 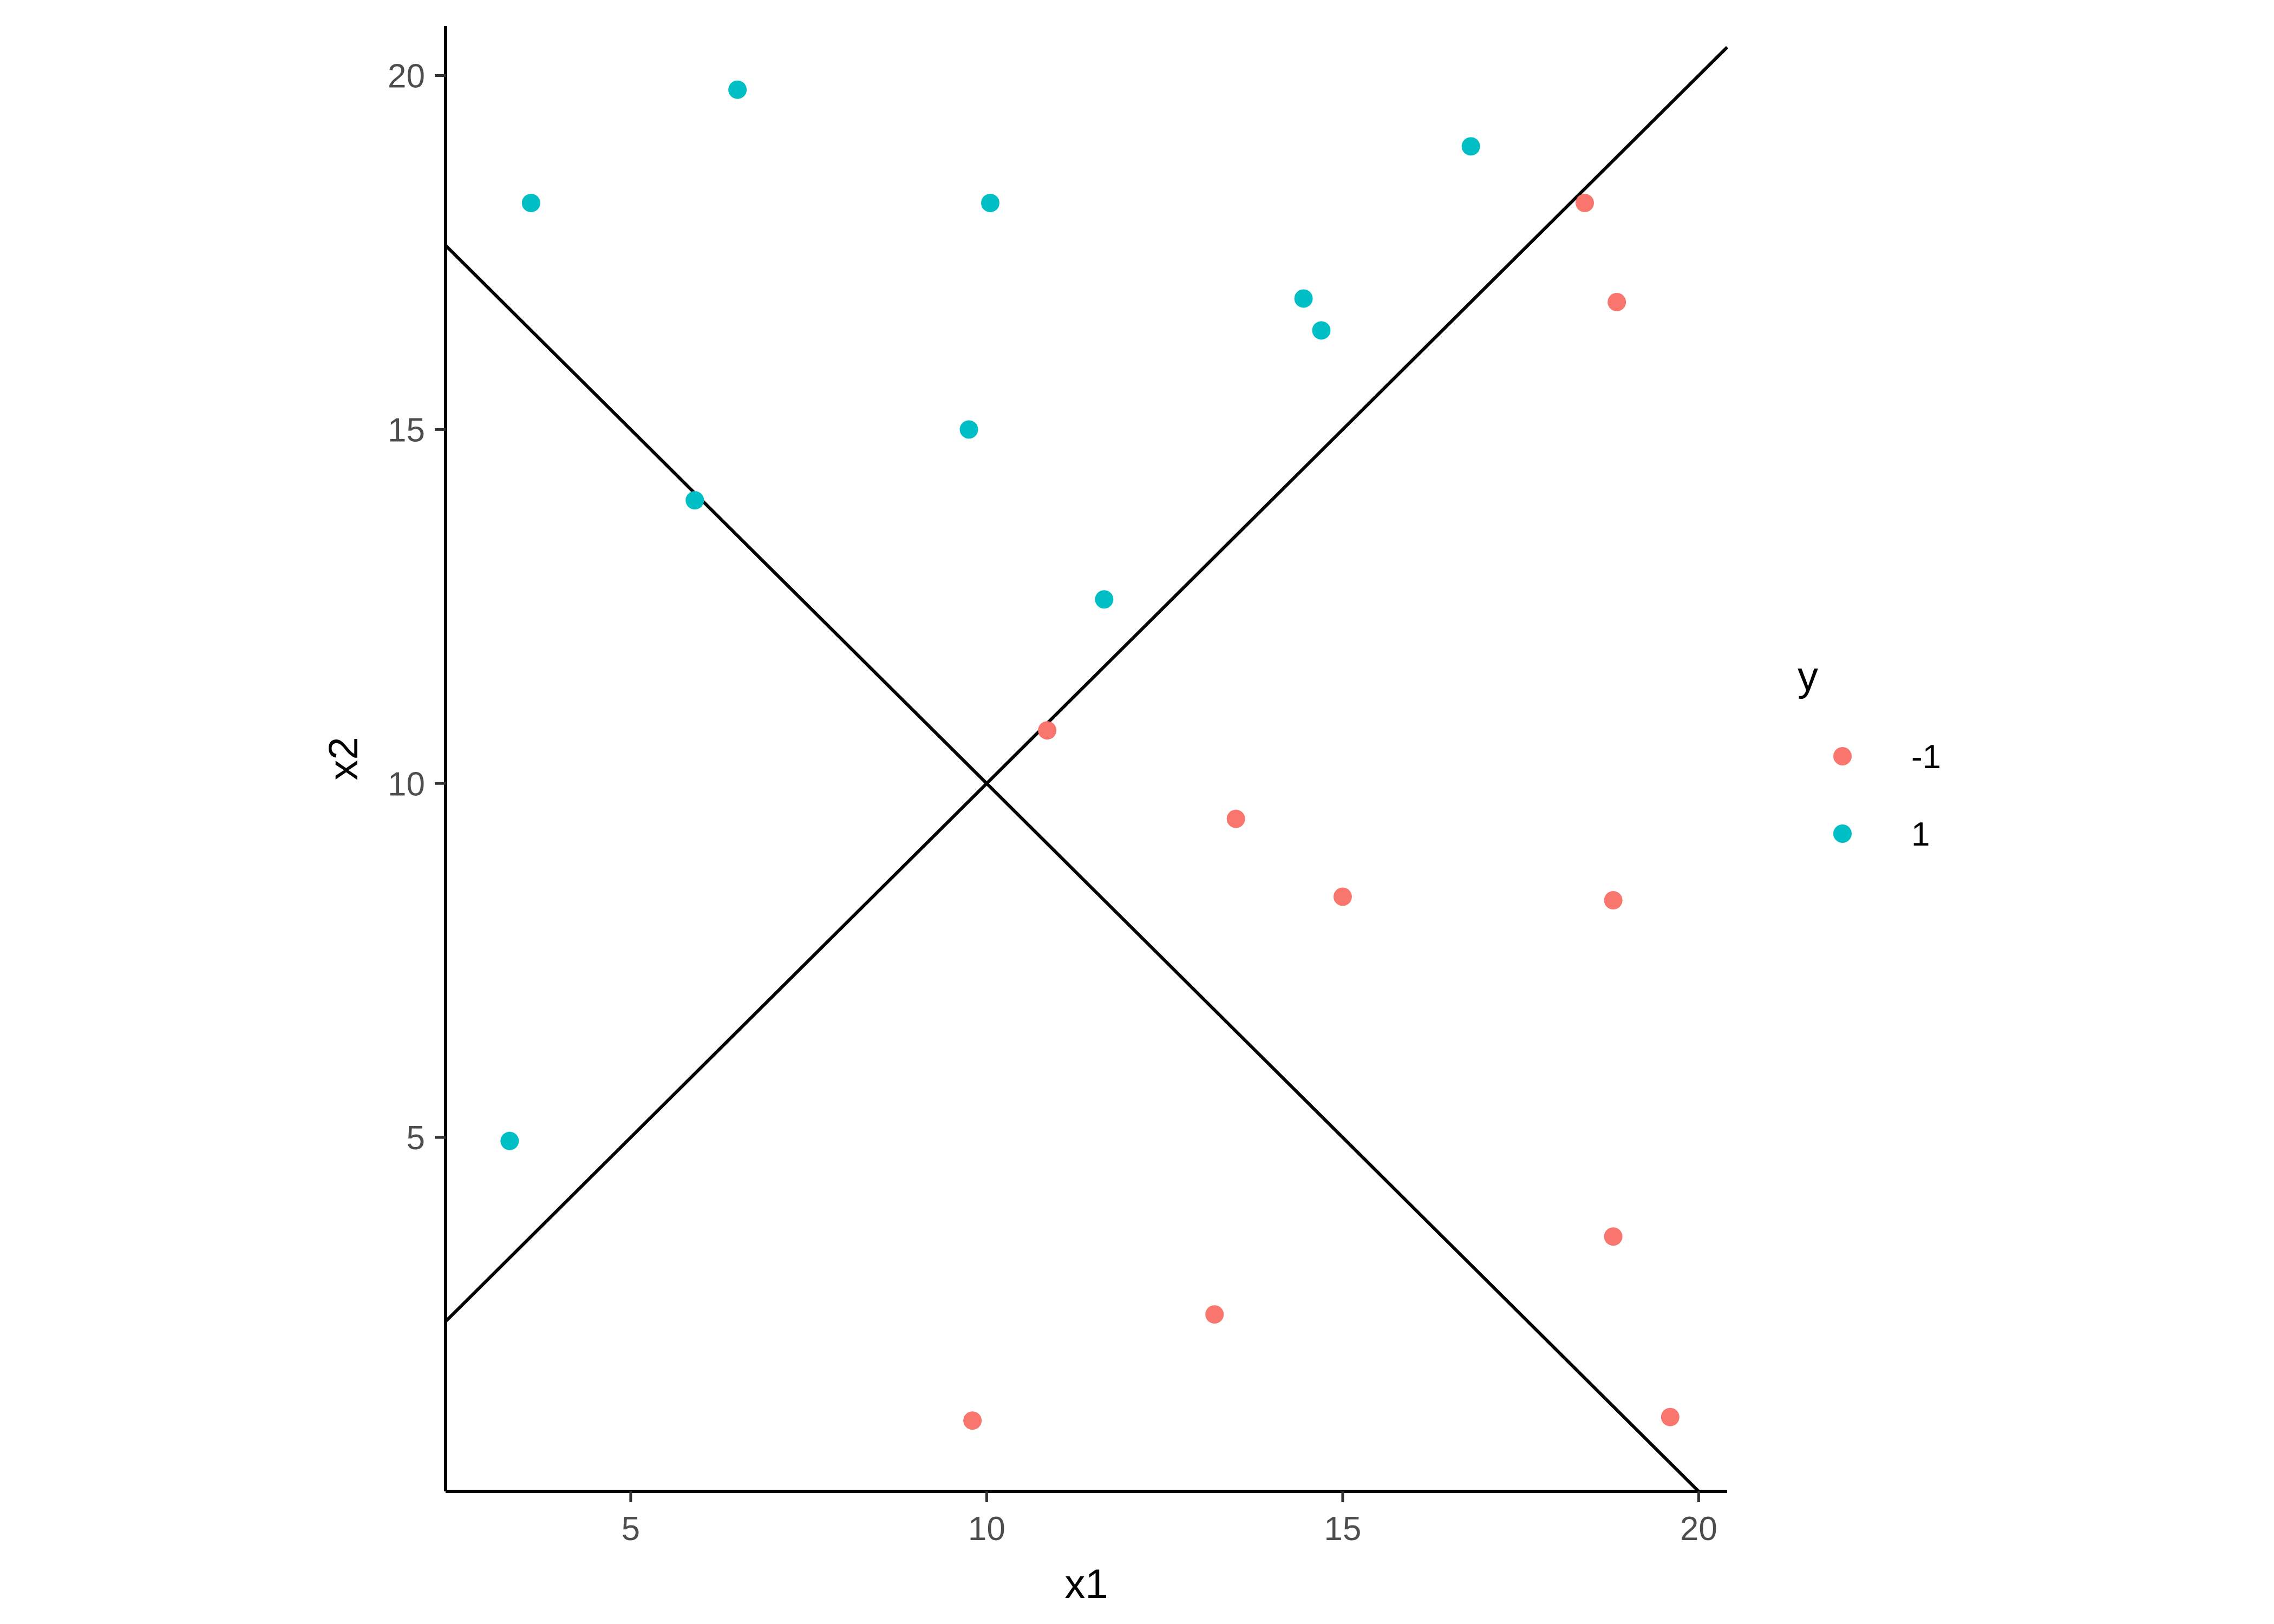 What do you see at coordinates (344, 758) in the screenshot?
I see `y-axis-title: x2` at bounding box center [344, 758].